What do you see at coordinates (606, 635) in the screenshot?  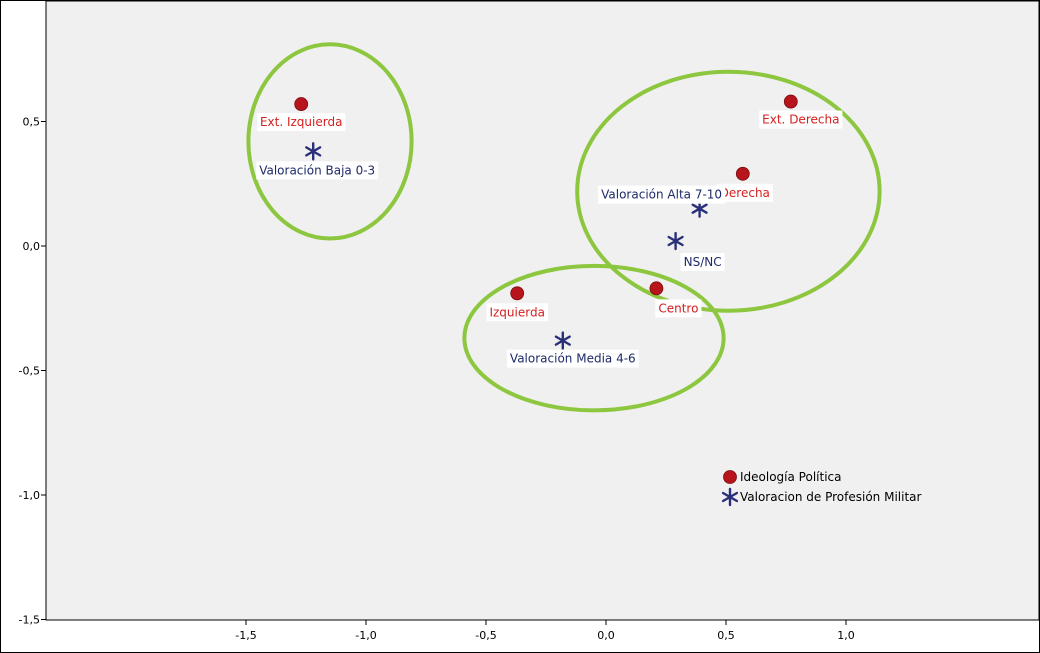 I see `x-tick-label: 0,0` at bounding box center [606, 635].